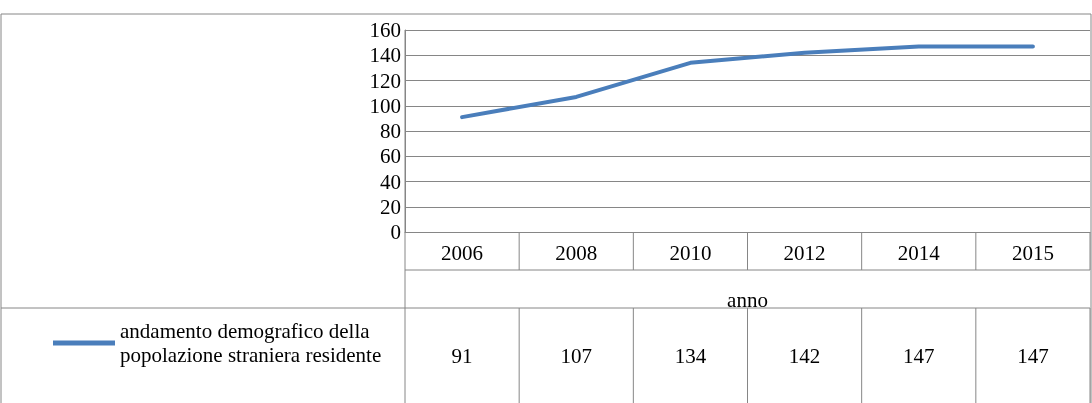 The height and width of the screenshot is (403, 1092). I want to click on y-tick-label: 140, so click(385, 55).